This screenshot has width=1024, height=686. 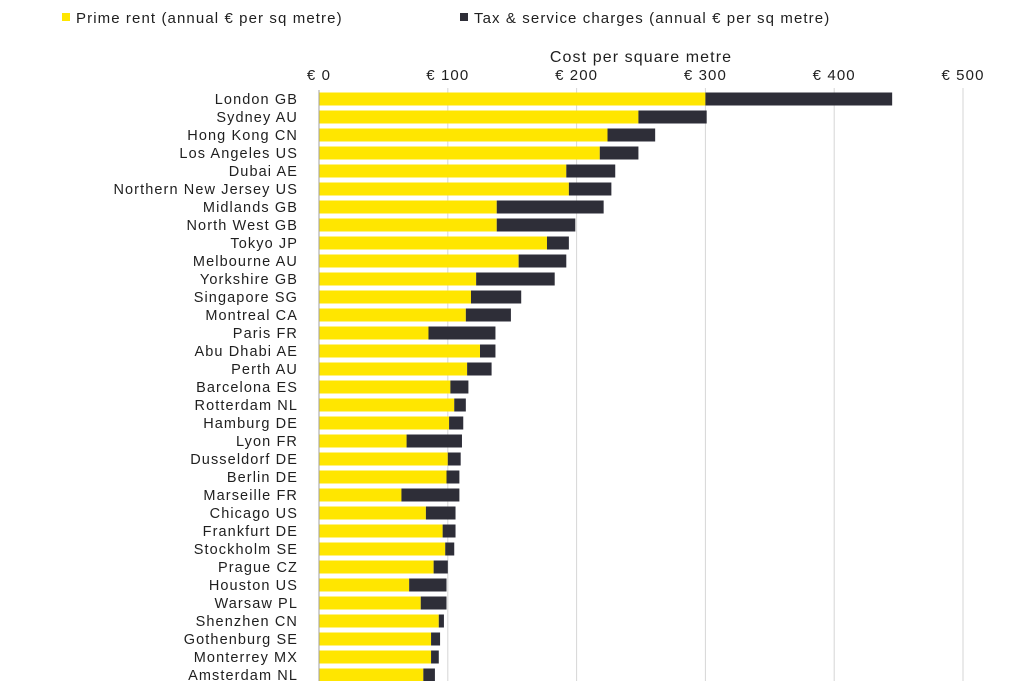 I want to click on category-label: Dusseldorf DE, so click(x=244, y=460).